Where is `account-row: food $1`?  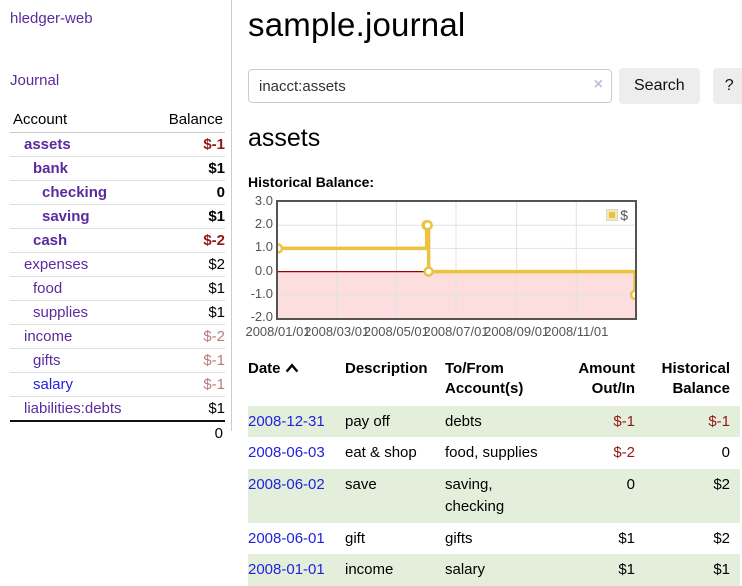
account-row: food $1 is located at coordinates (117, 288).